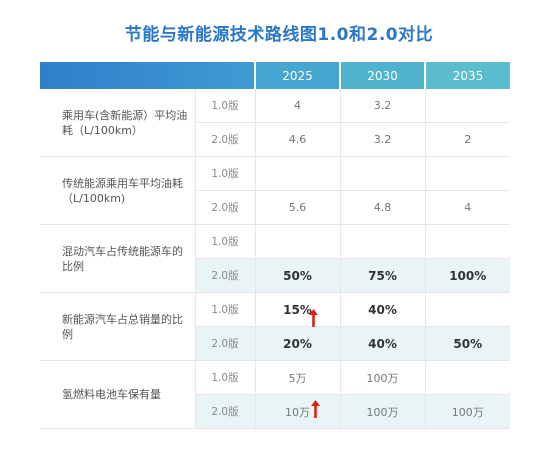  Describe the element at coordinates (118, 123) in the screenshot. I see `category-label: 乘用车(含新能源）平均油耗（L/100km）` at that location.